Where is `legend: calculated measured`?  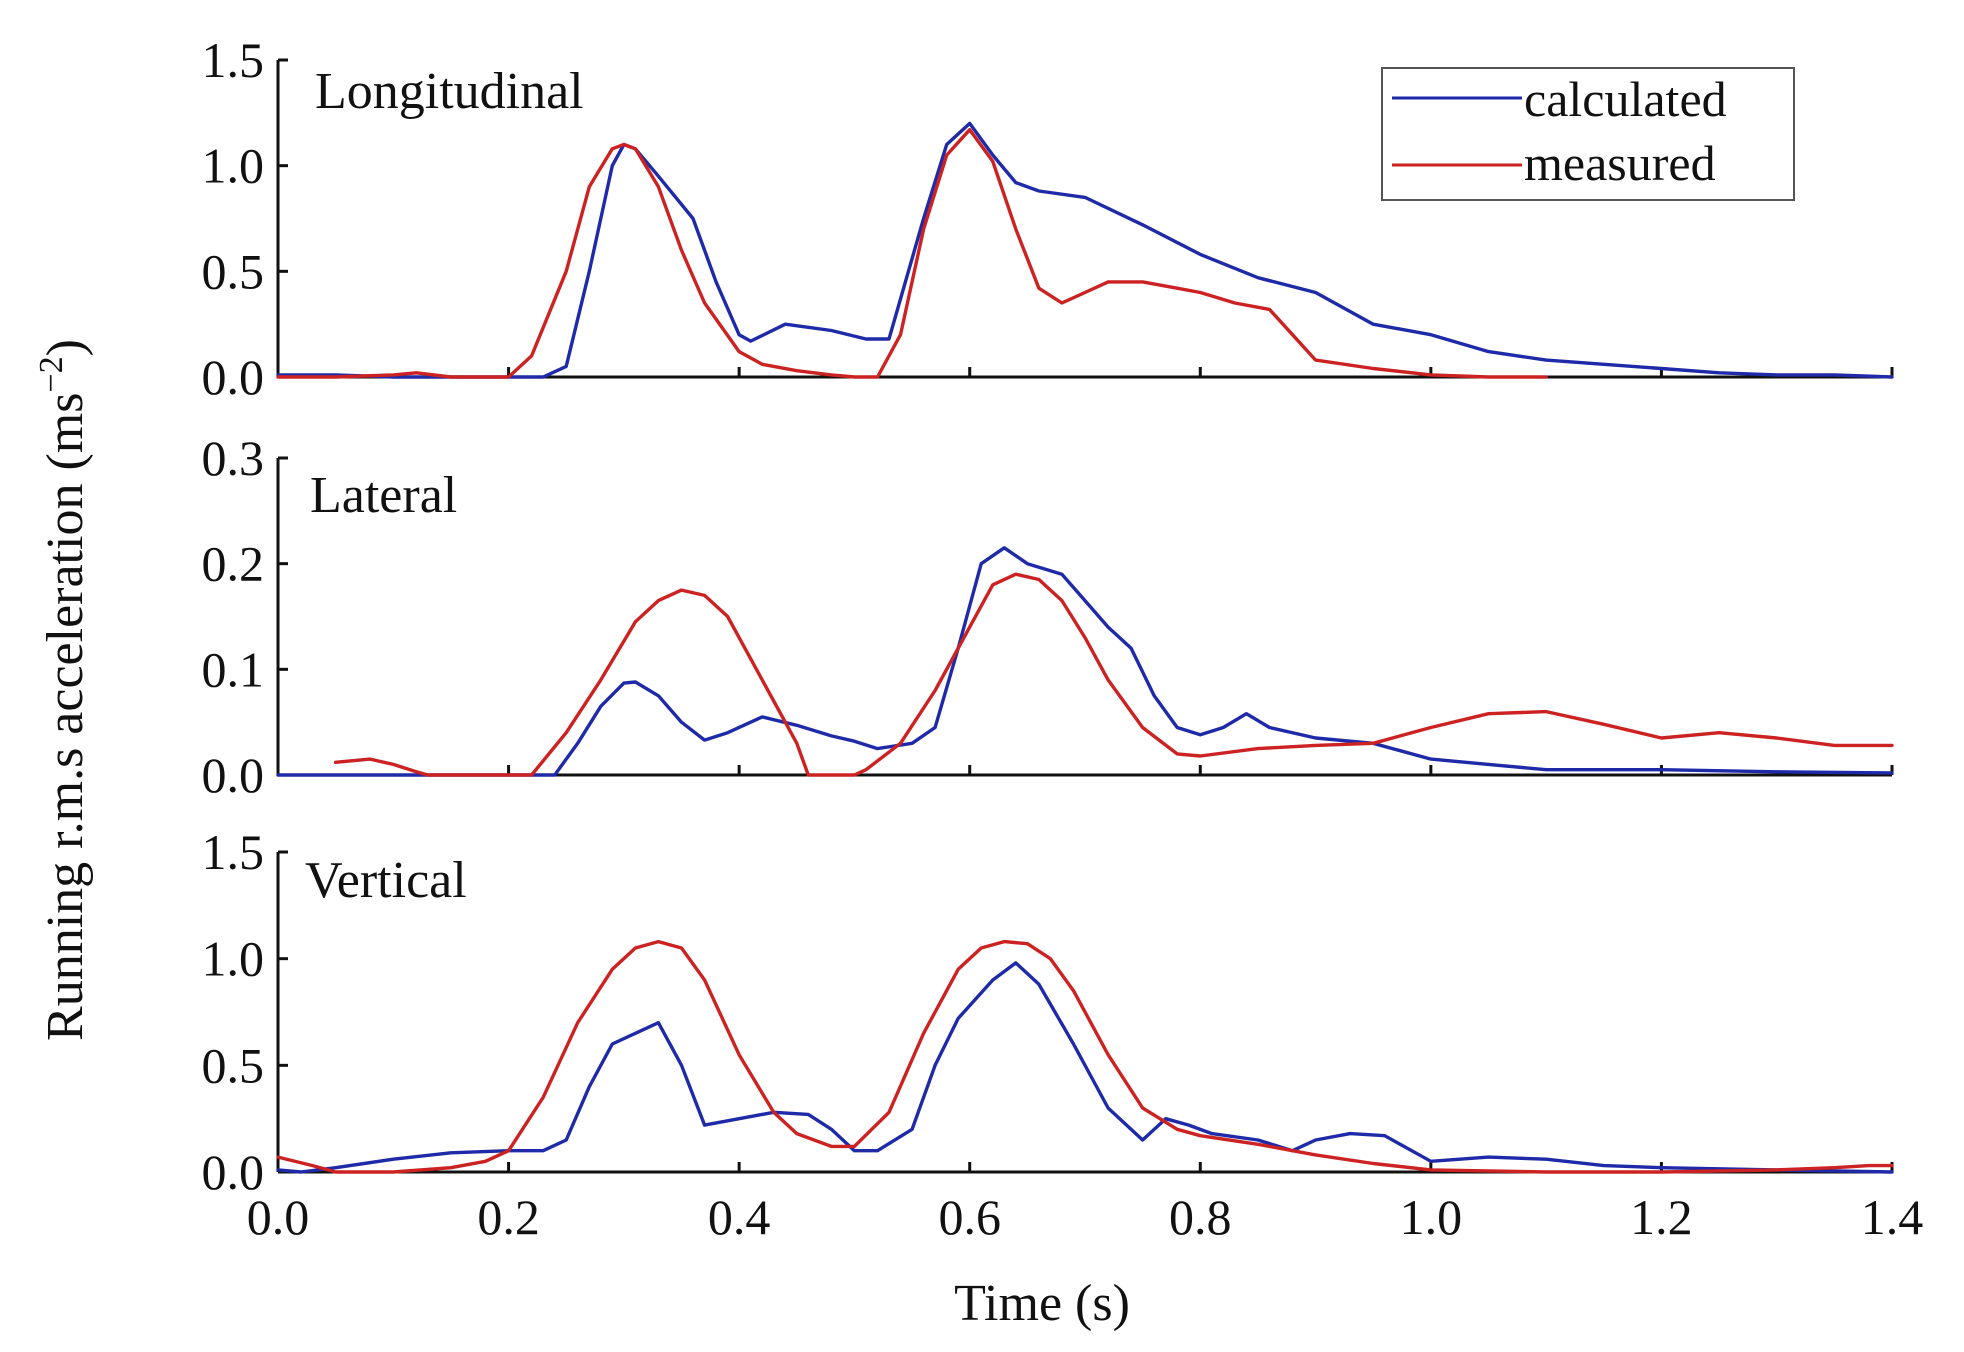 legend: calculated measured is located at coordinates (1588, 134).